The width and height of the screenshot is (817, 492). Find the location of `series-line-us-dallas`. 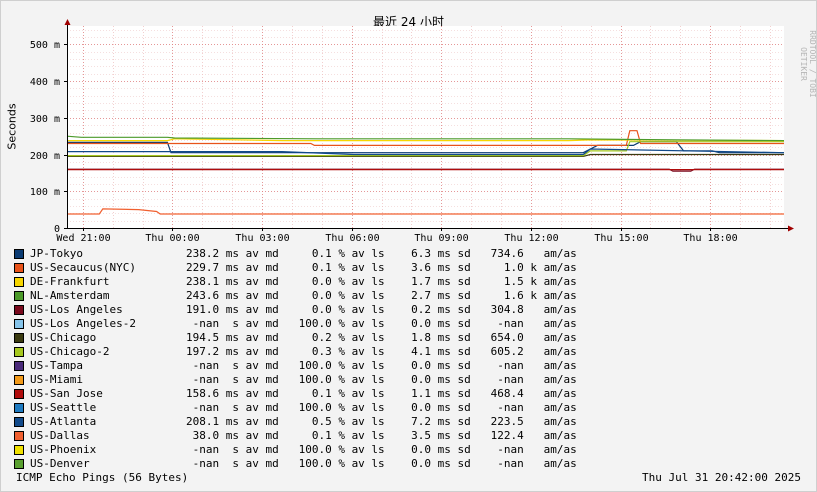

series-line-us-dallas is located at coordinates (425, 211).